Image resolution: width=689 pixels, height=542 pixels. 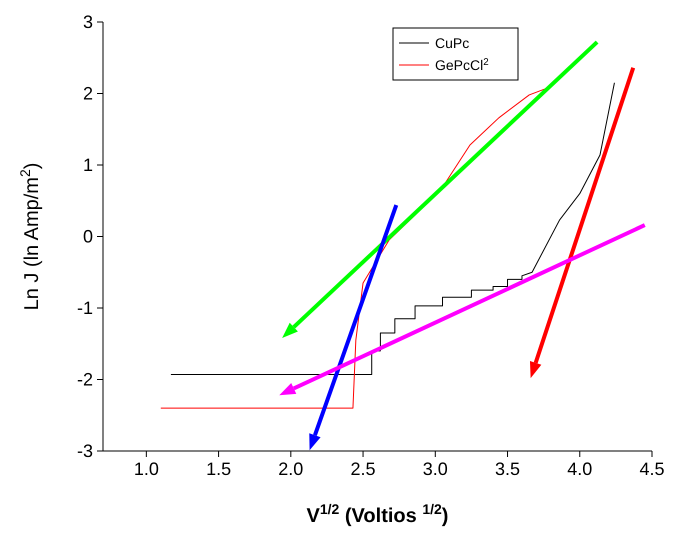 I want to click on x-tick-label: 2.5, so click(x=363, y=469).